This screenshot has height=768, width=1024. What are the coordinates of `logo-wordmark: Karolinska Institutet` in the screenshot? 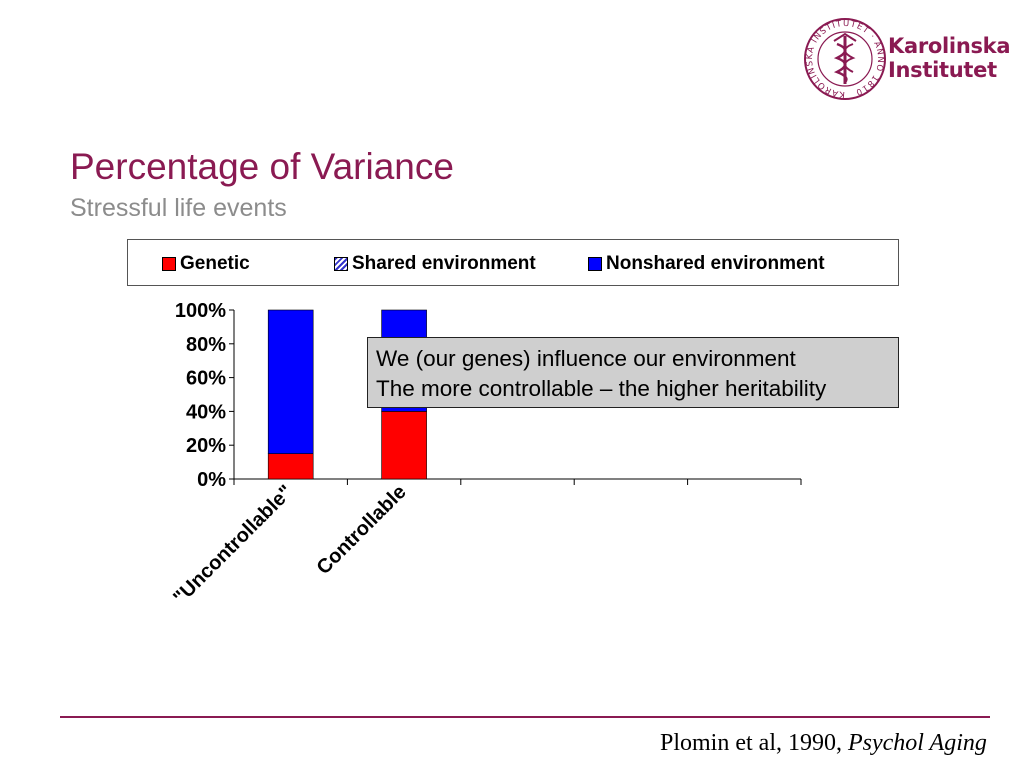 It's located at (949, 58).